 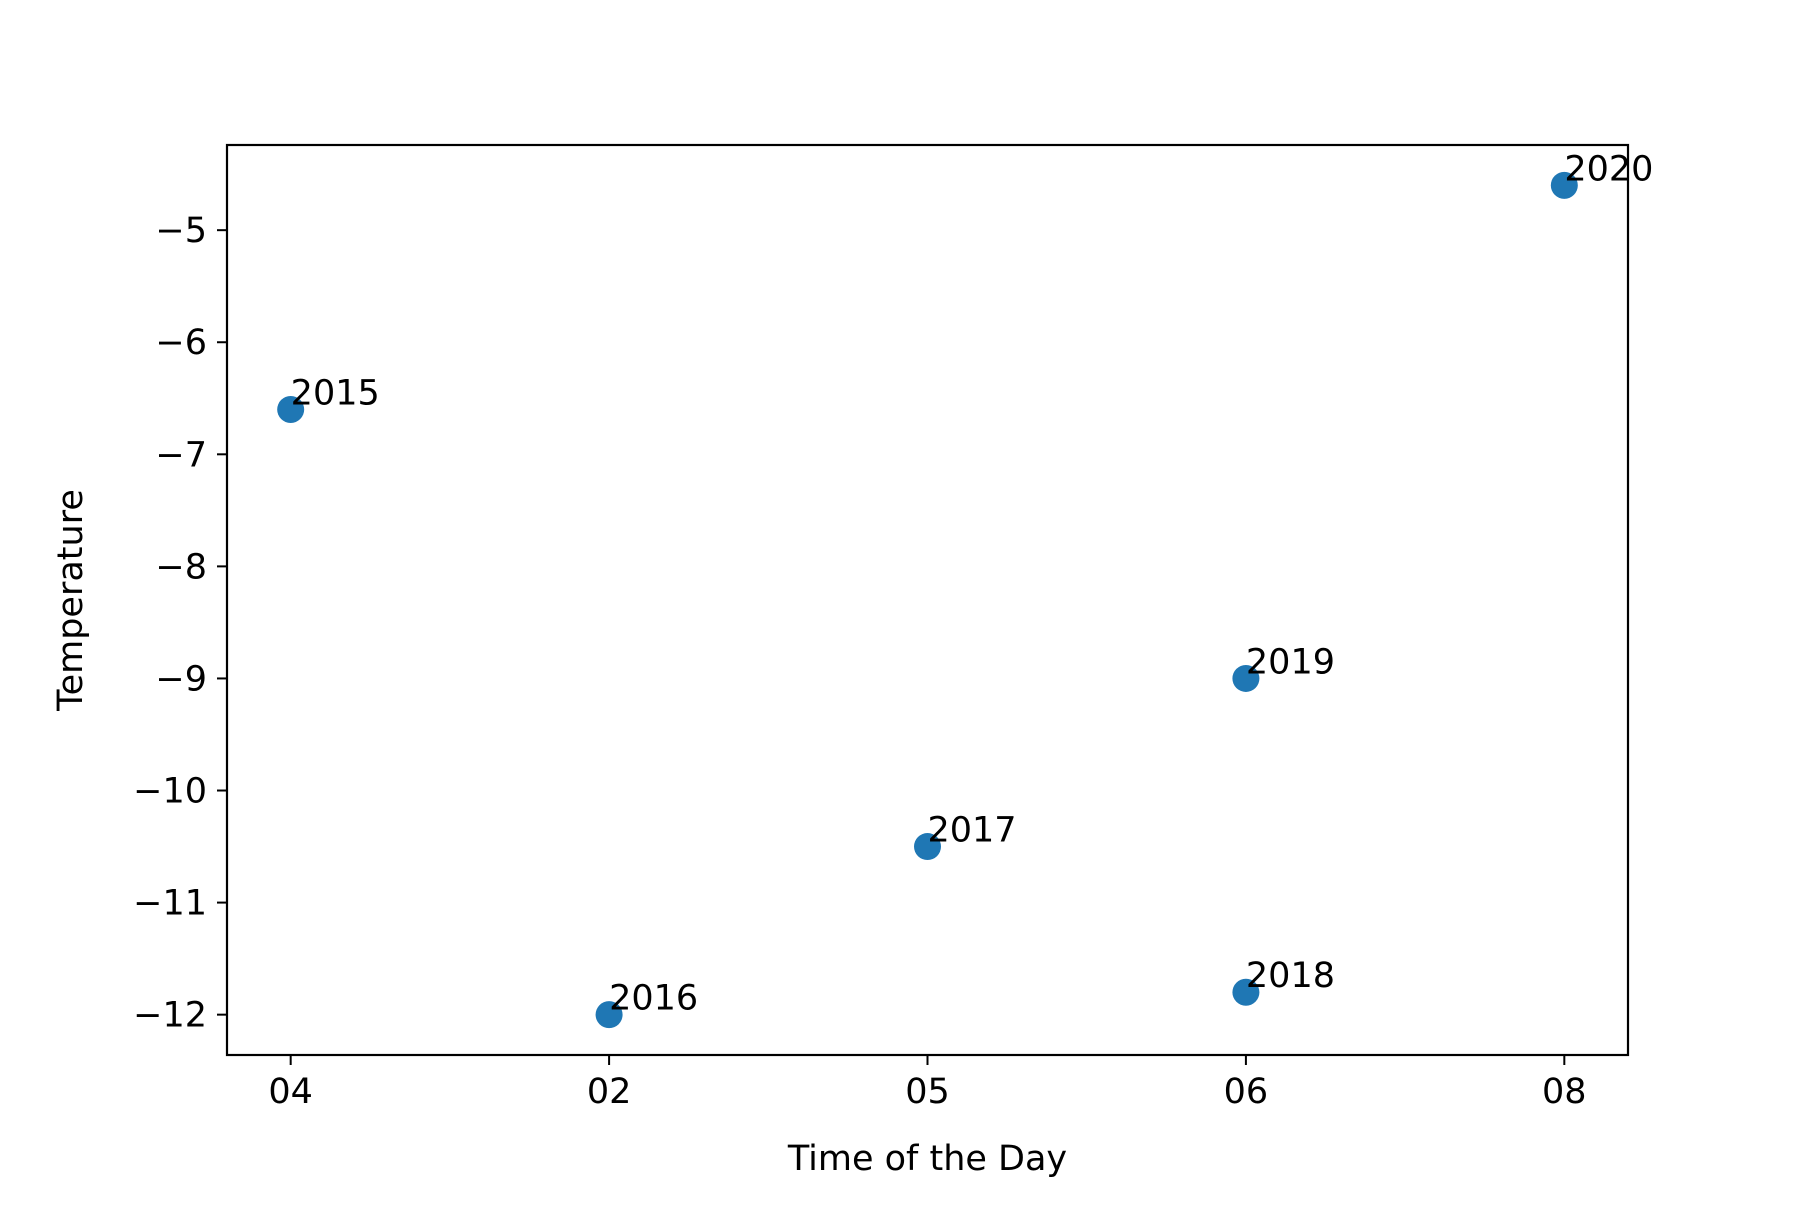 What do you see at coordinates (181, 231) in the screenshot?
I see `y-tick-label: −5` at bounding box center [181, 231].